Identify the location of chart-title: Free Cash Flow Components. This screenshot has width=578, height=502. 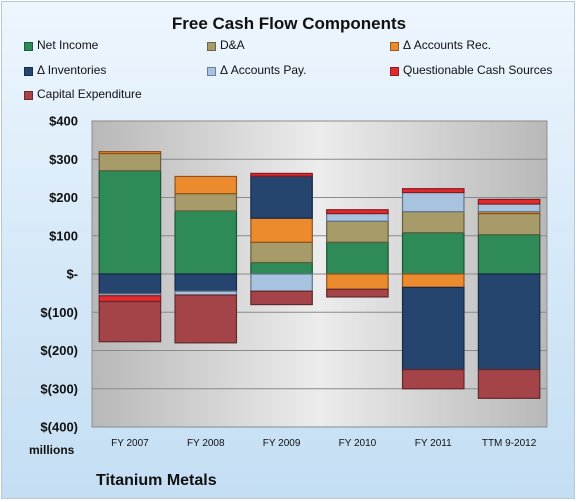
(289, 23).